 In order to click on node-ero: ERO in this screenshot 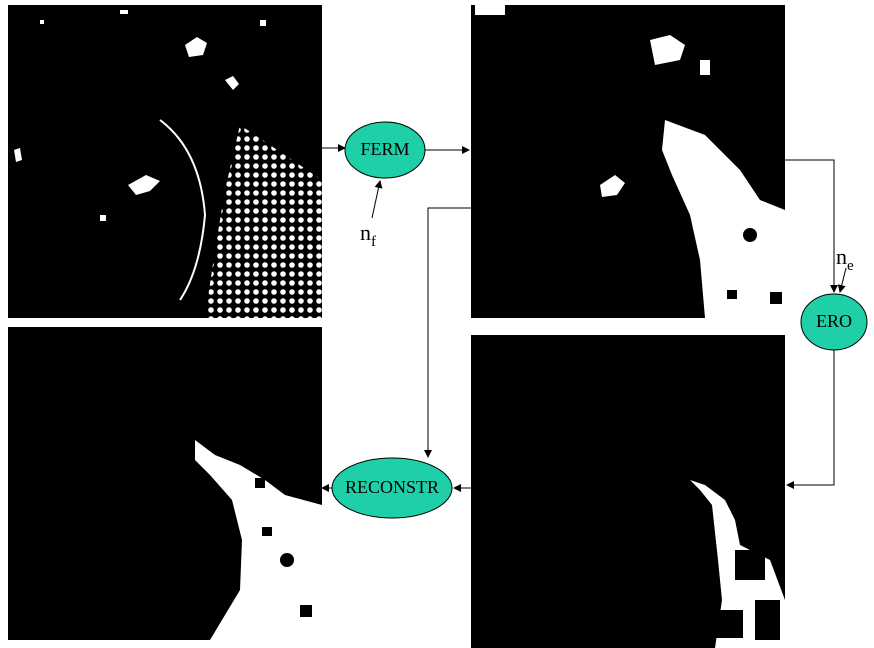, I will do `click(834, 322)`.